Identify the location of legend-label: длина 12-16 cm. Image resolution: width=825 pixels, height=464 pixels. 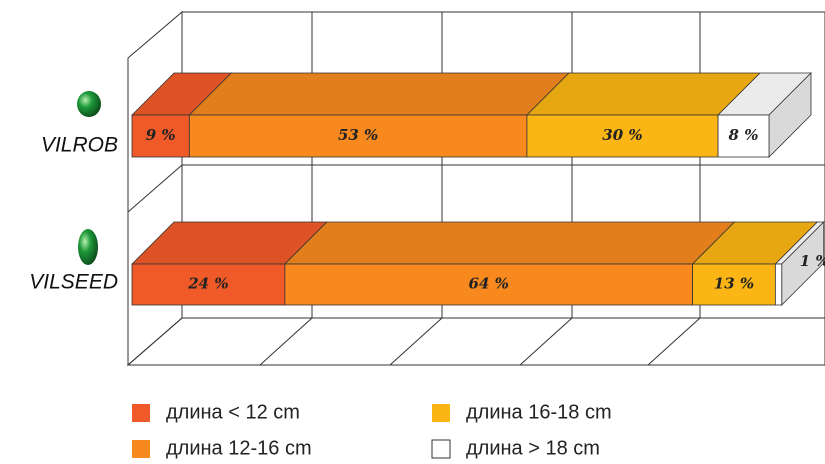
(239, 448).